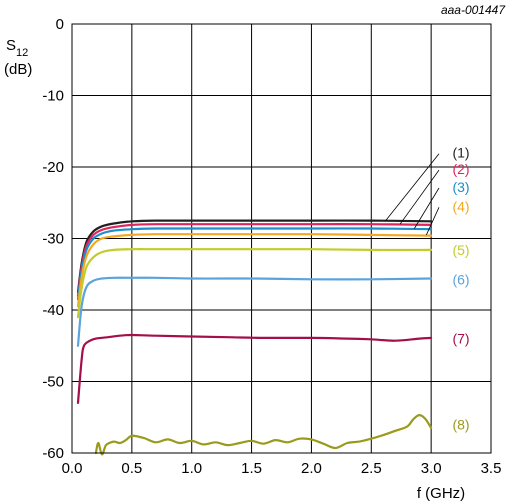  I want to click on series-label-5: (5), so click(460, 250).